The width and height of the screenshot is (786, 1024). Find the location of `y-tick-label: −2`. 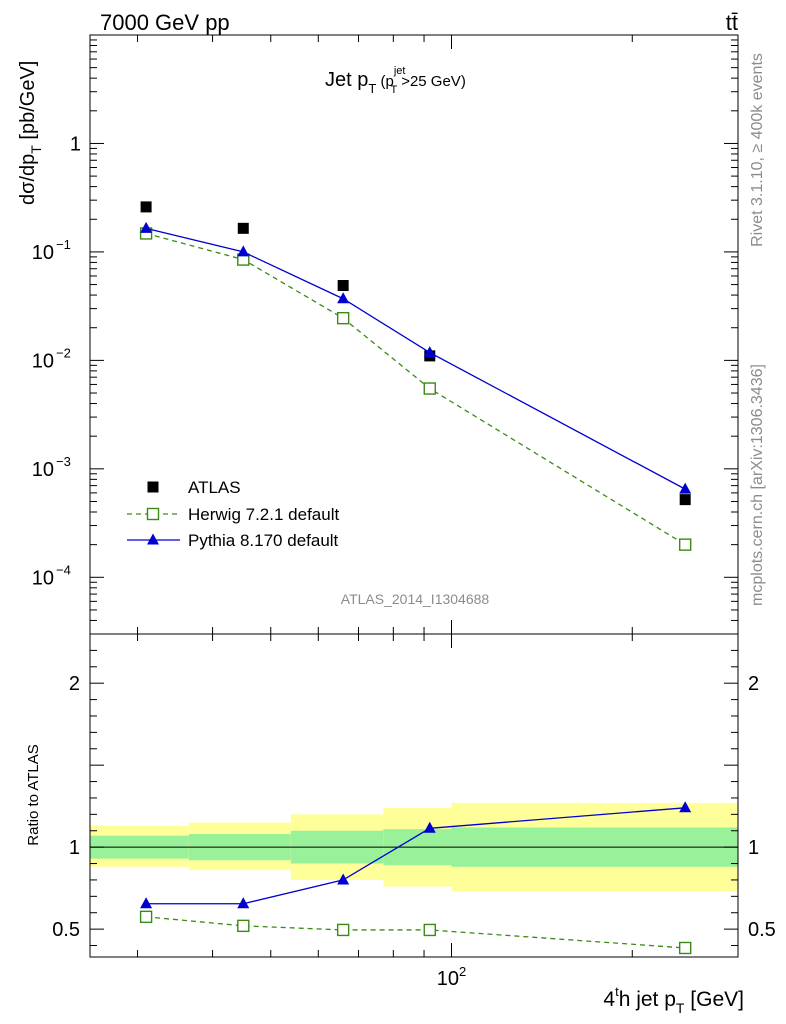

y-tick-label: −2 is located at coordinates (63, 352).